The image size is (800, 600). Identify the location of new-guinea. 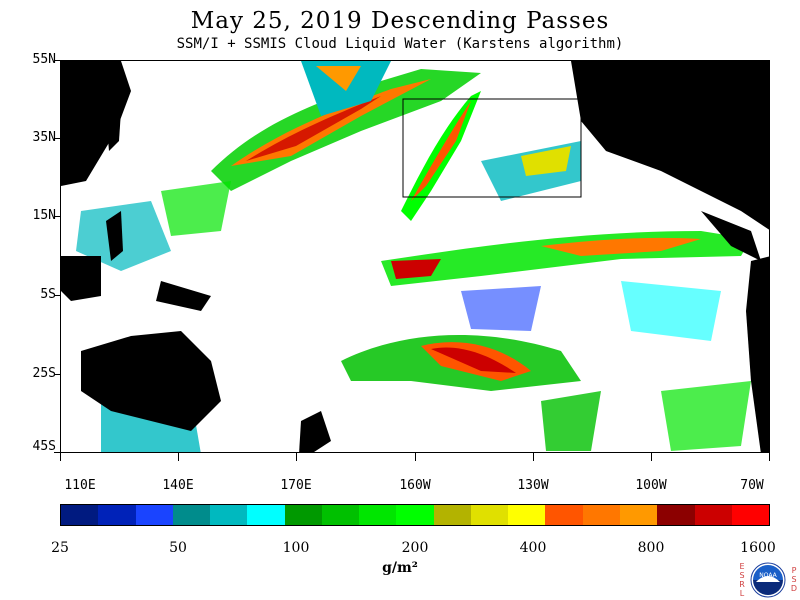
(183, 296).